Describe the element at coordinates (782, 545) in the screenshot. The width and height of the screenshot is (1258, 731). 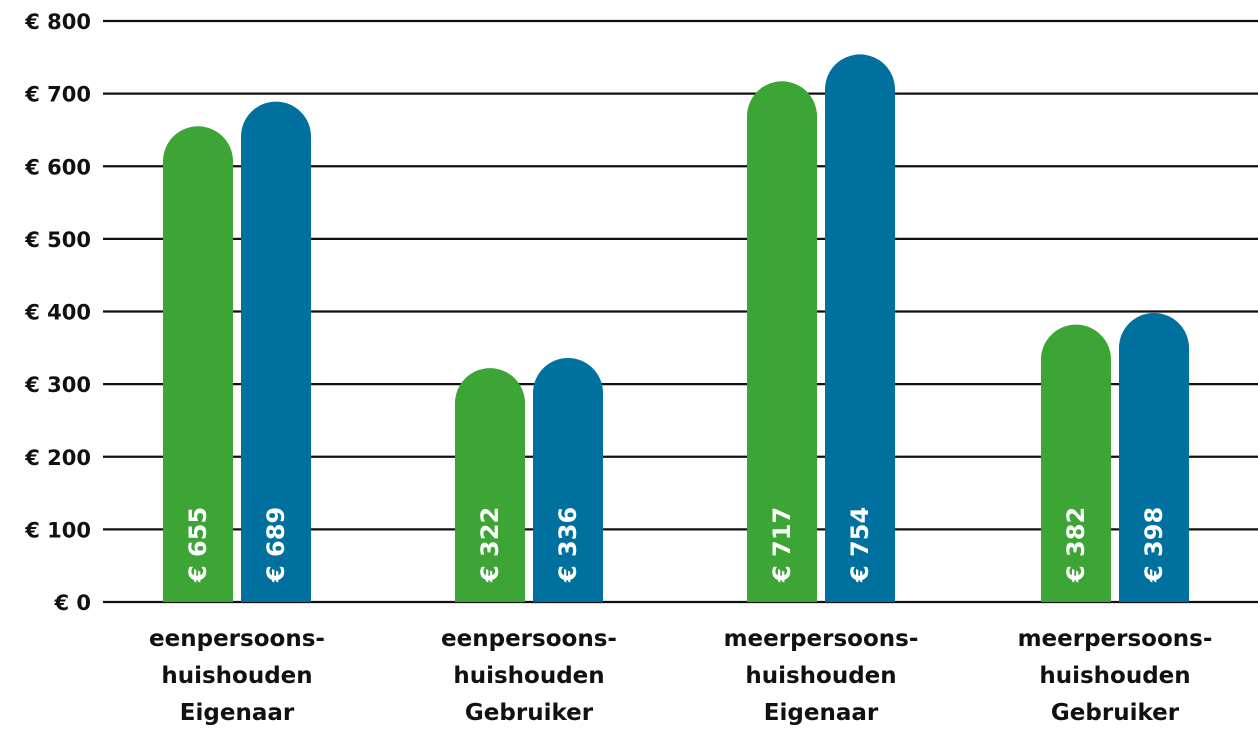
I see `bar-value-label: € 717` at that location.